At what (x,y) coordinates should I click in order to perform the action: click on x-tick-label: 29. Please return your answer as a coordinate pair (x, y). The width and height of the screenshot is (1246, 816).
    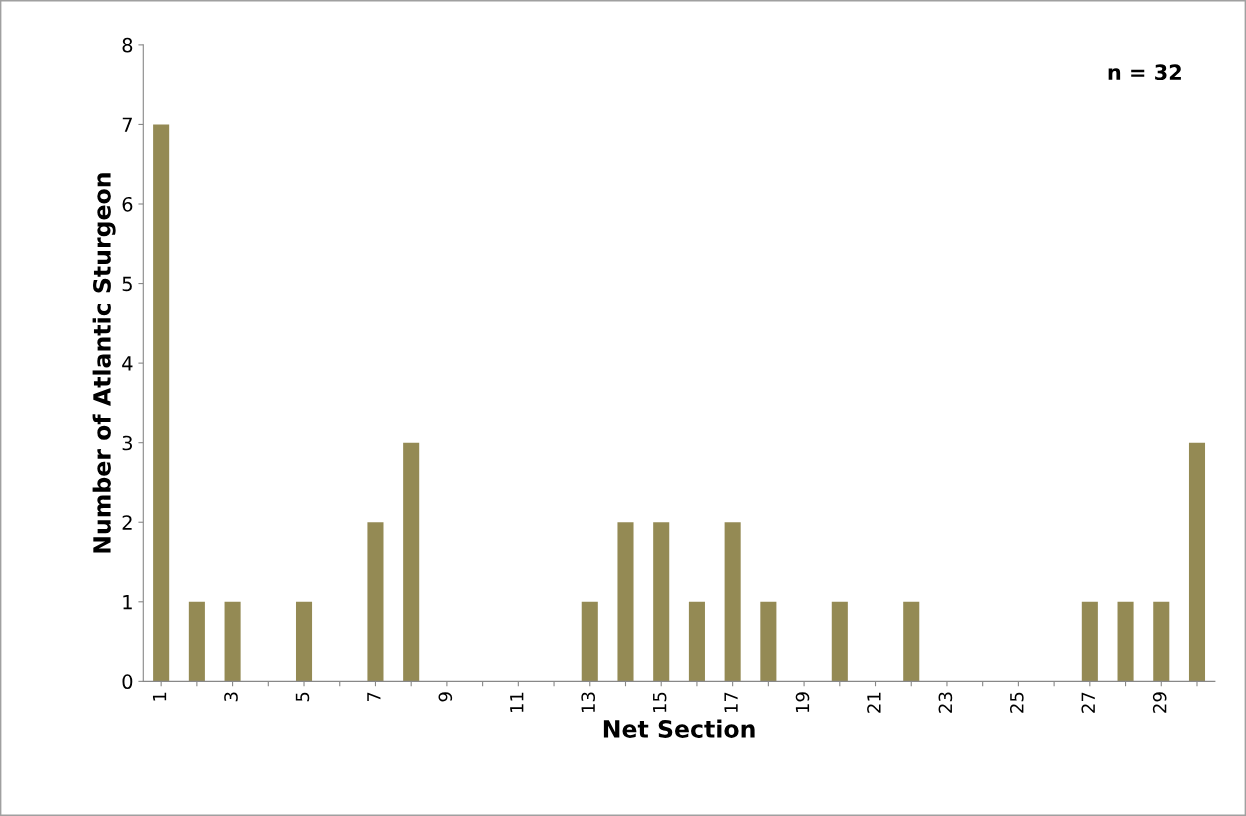
    Looking at the image, I should click on (1159, 702).